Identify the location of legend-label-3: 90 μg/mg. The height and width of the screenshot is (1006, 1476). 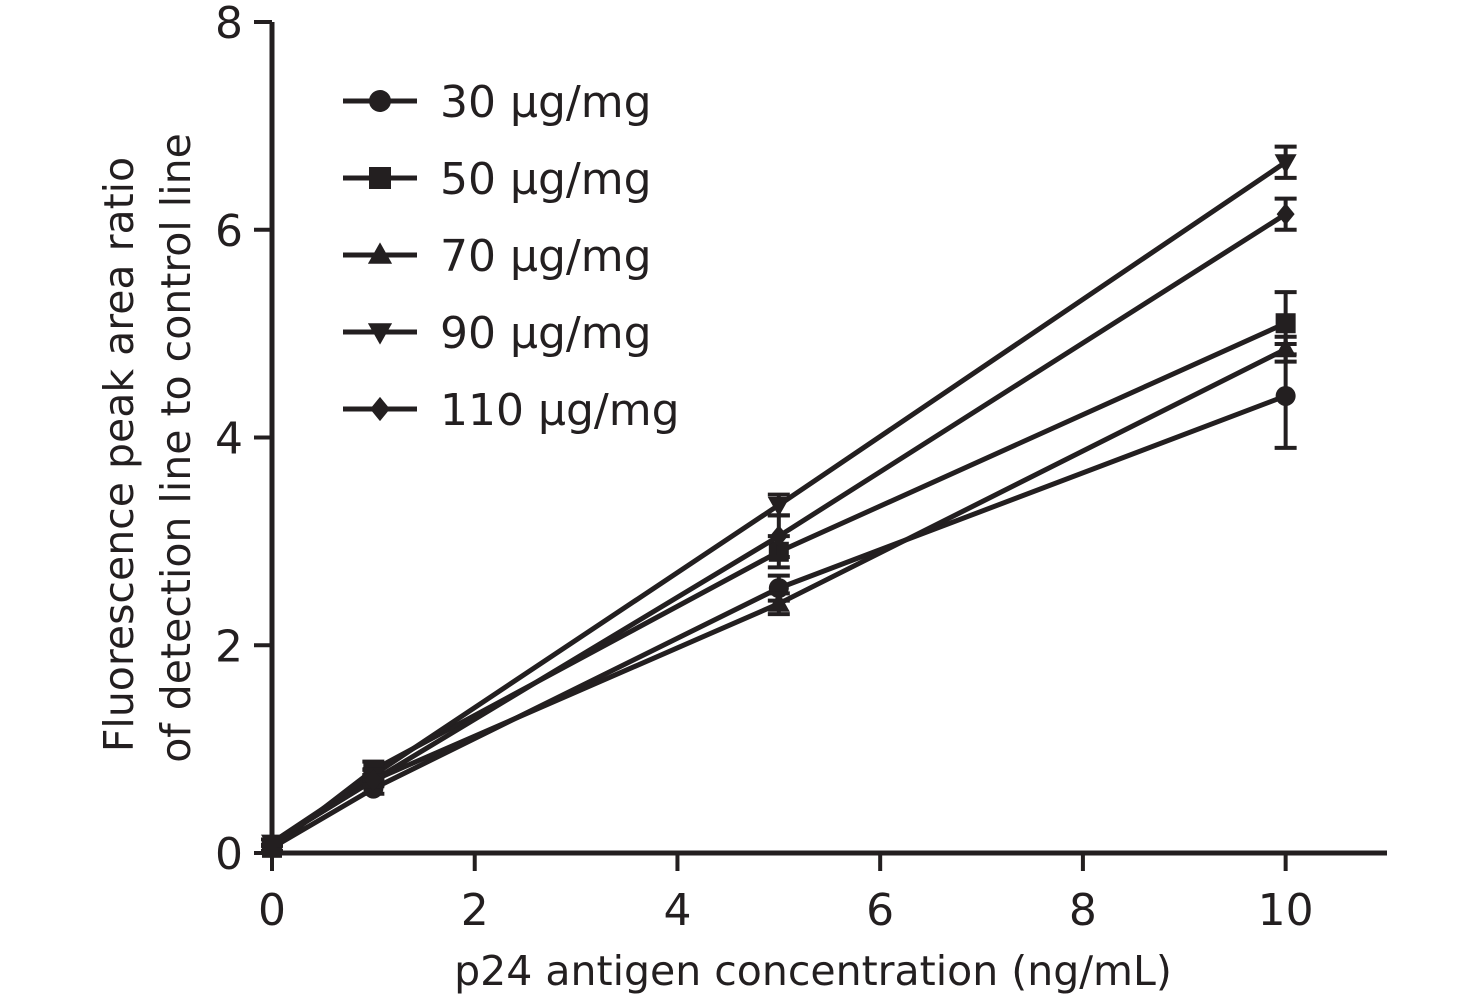
(546, 333).